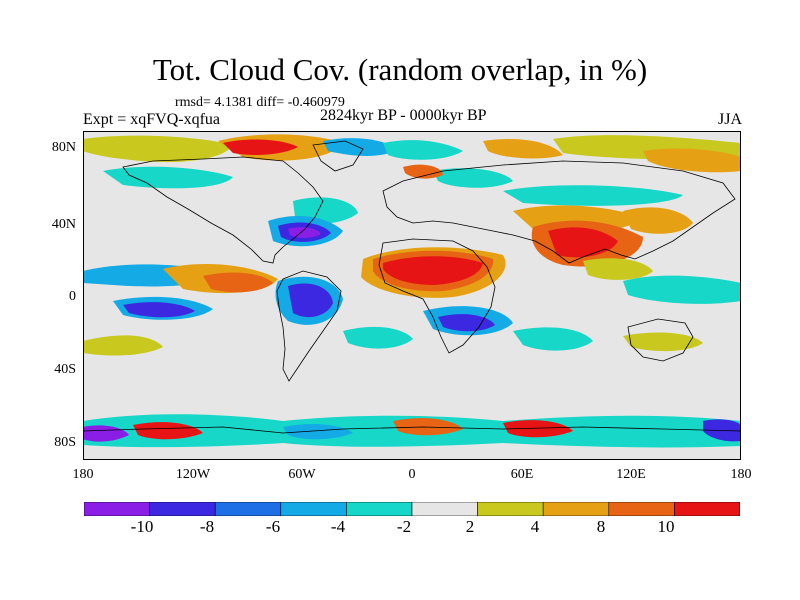 The height and width of the screenshot is (600, 800). Describe the element at coordinates (302, 474) in the screenshot. I see `lon-label-60w: 60W` at that location.